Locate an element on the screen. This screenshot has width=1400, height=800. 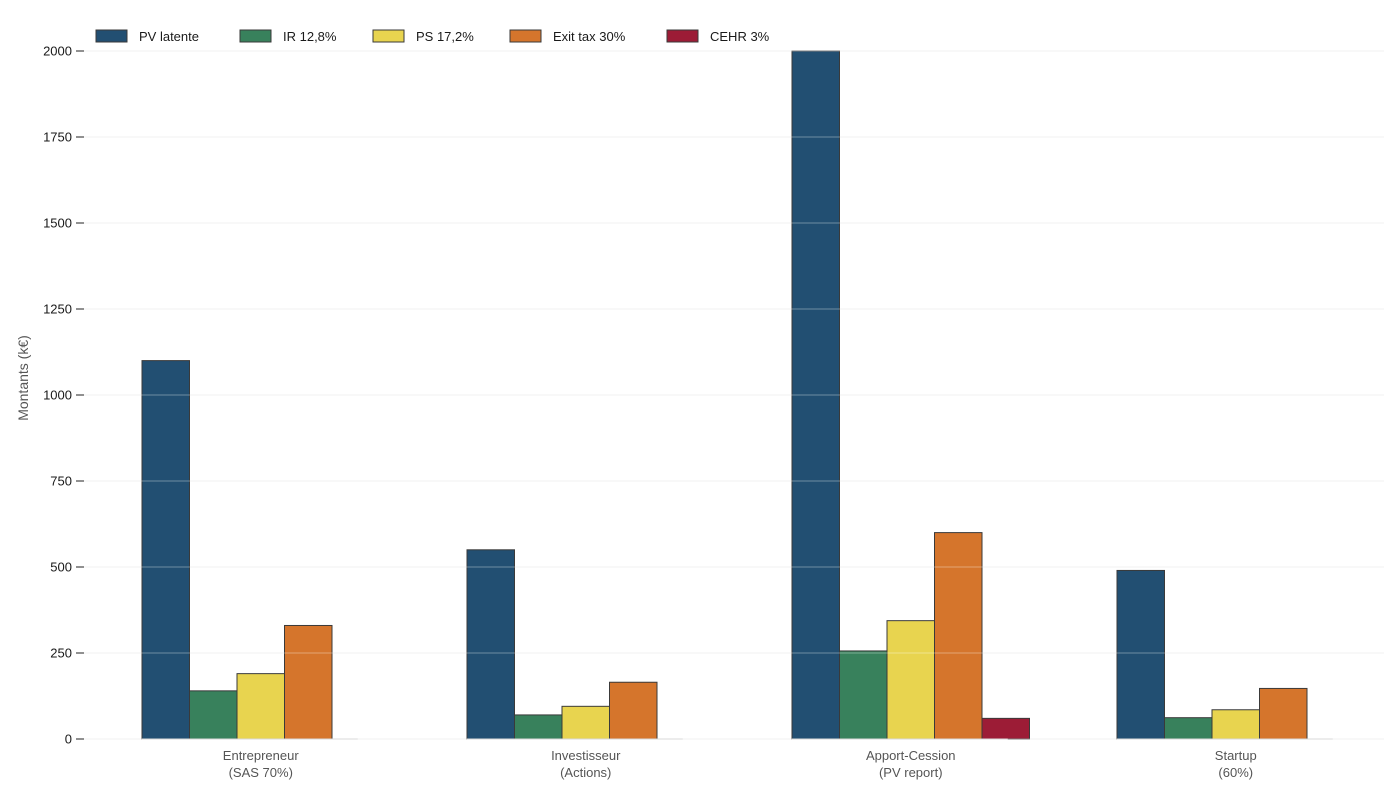
x-tick-label: (SAS 70%) is located at coordinates (261, 772).